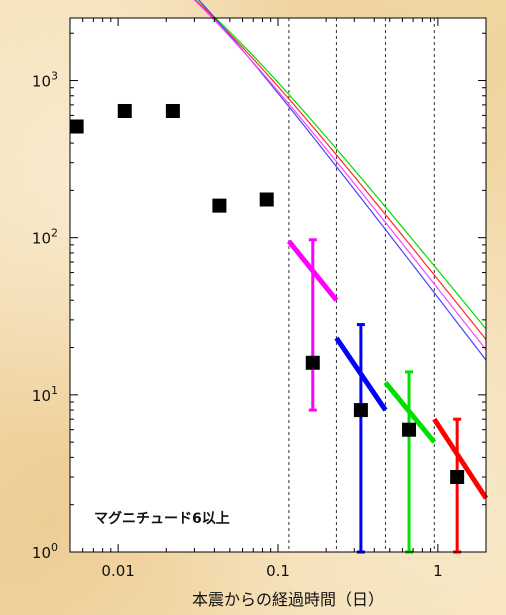  I want to click on x-tick-labels: 0.01 0.1 1, so click(271, 571).